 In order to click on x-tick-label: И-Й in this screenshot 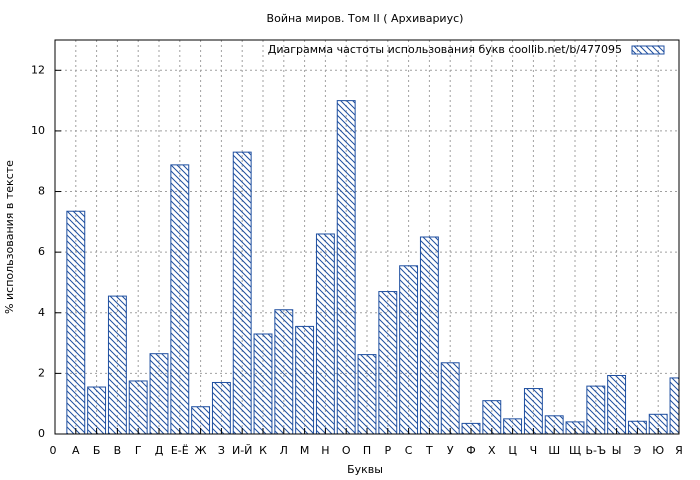, I will do `click(242, 450)`.